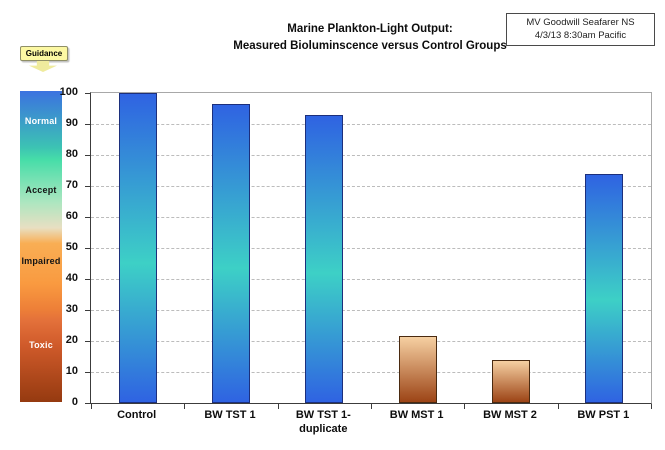  I want to click on x-axis-label-line: BW PST 1, so click(603, 415).